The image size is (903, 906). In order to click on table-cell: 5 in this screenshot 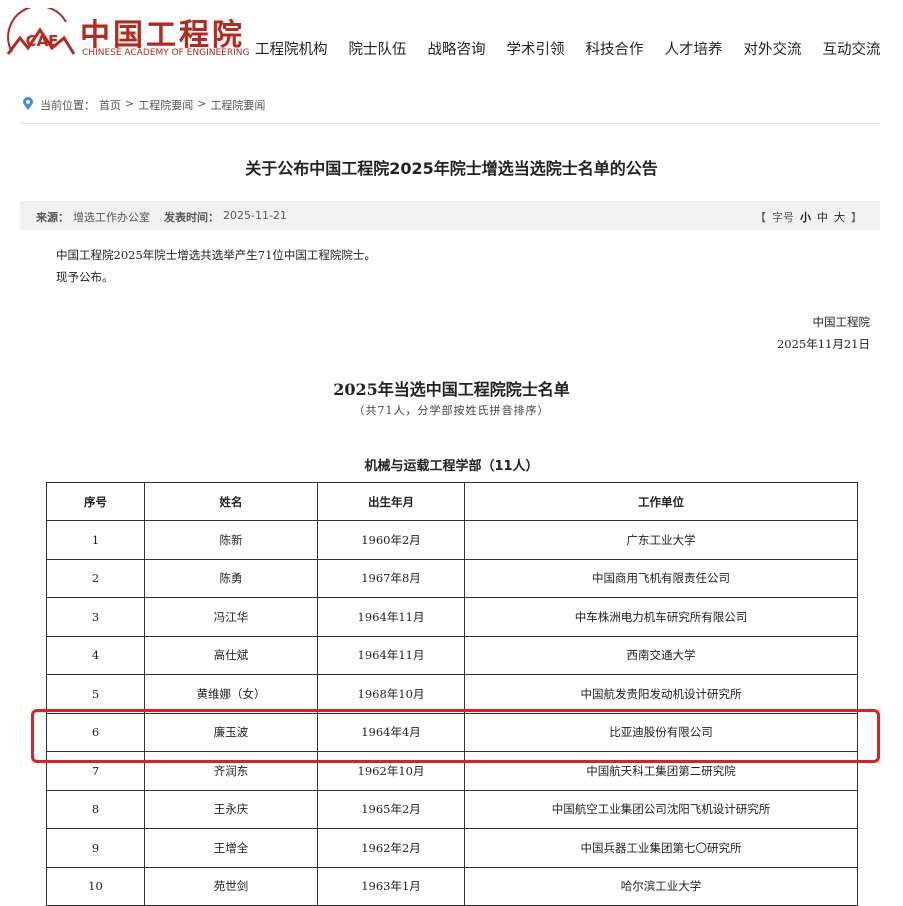, I will do `click(95, 694)`.